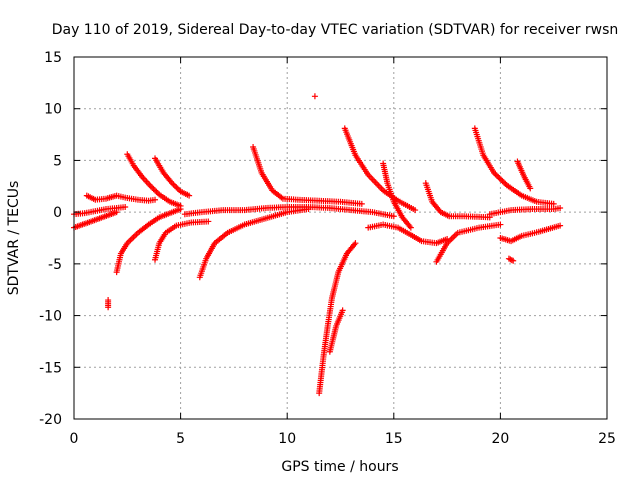 The image size is (640, 480). I want to click on x-tick-label: 10, so click(287, 439).